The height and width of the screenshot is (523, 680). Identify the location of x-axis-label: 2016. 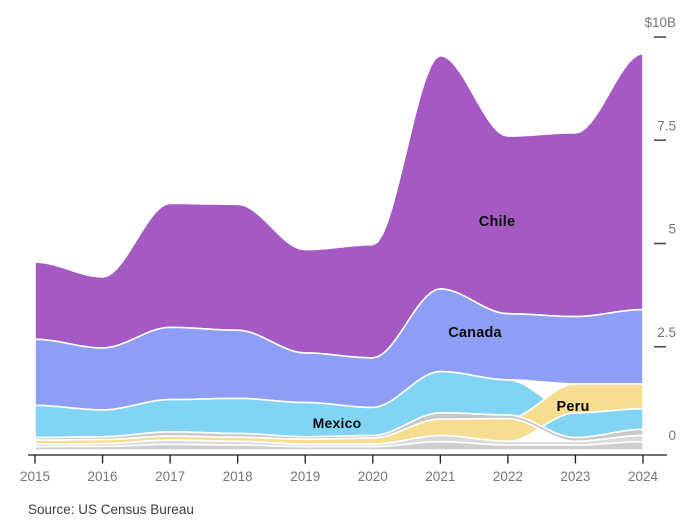
(103, 476).